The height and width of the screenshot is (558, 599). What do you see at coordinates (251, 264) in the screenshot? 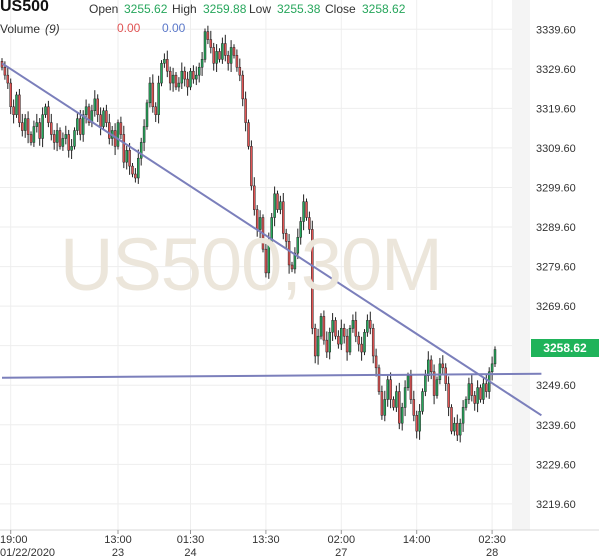
I see `symbol-watermark: US500,30M` at bounding box center [251, 264].